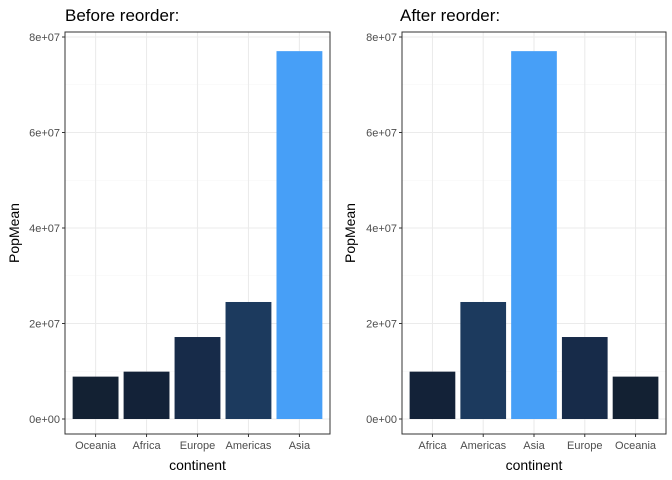 This screenshot has width=672, height=480. I want to click on chart-title: Before reorder:, so click(122, 15).